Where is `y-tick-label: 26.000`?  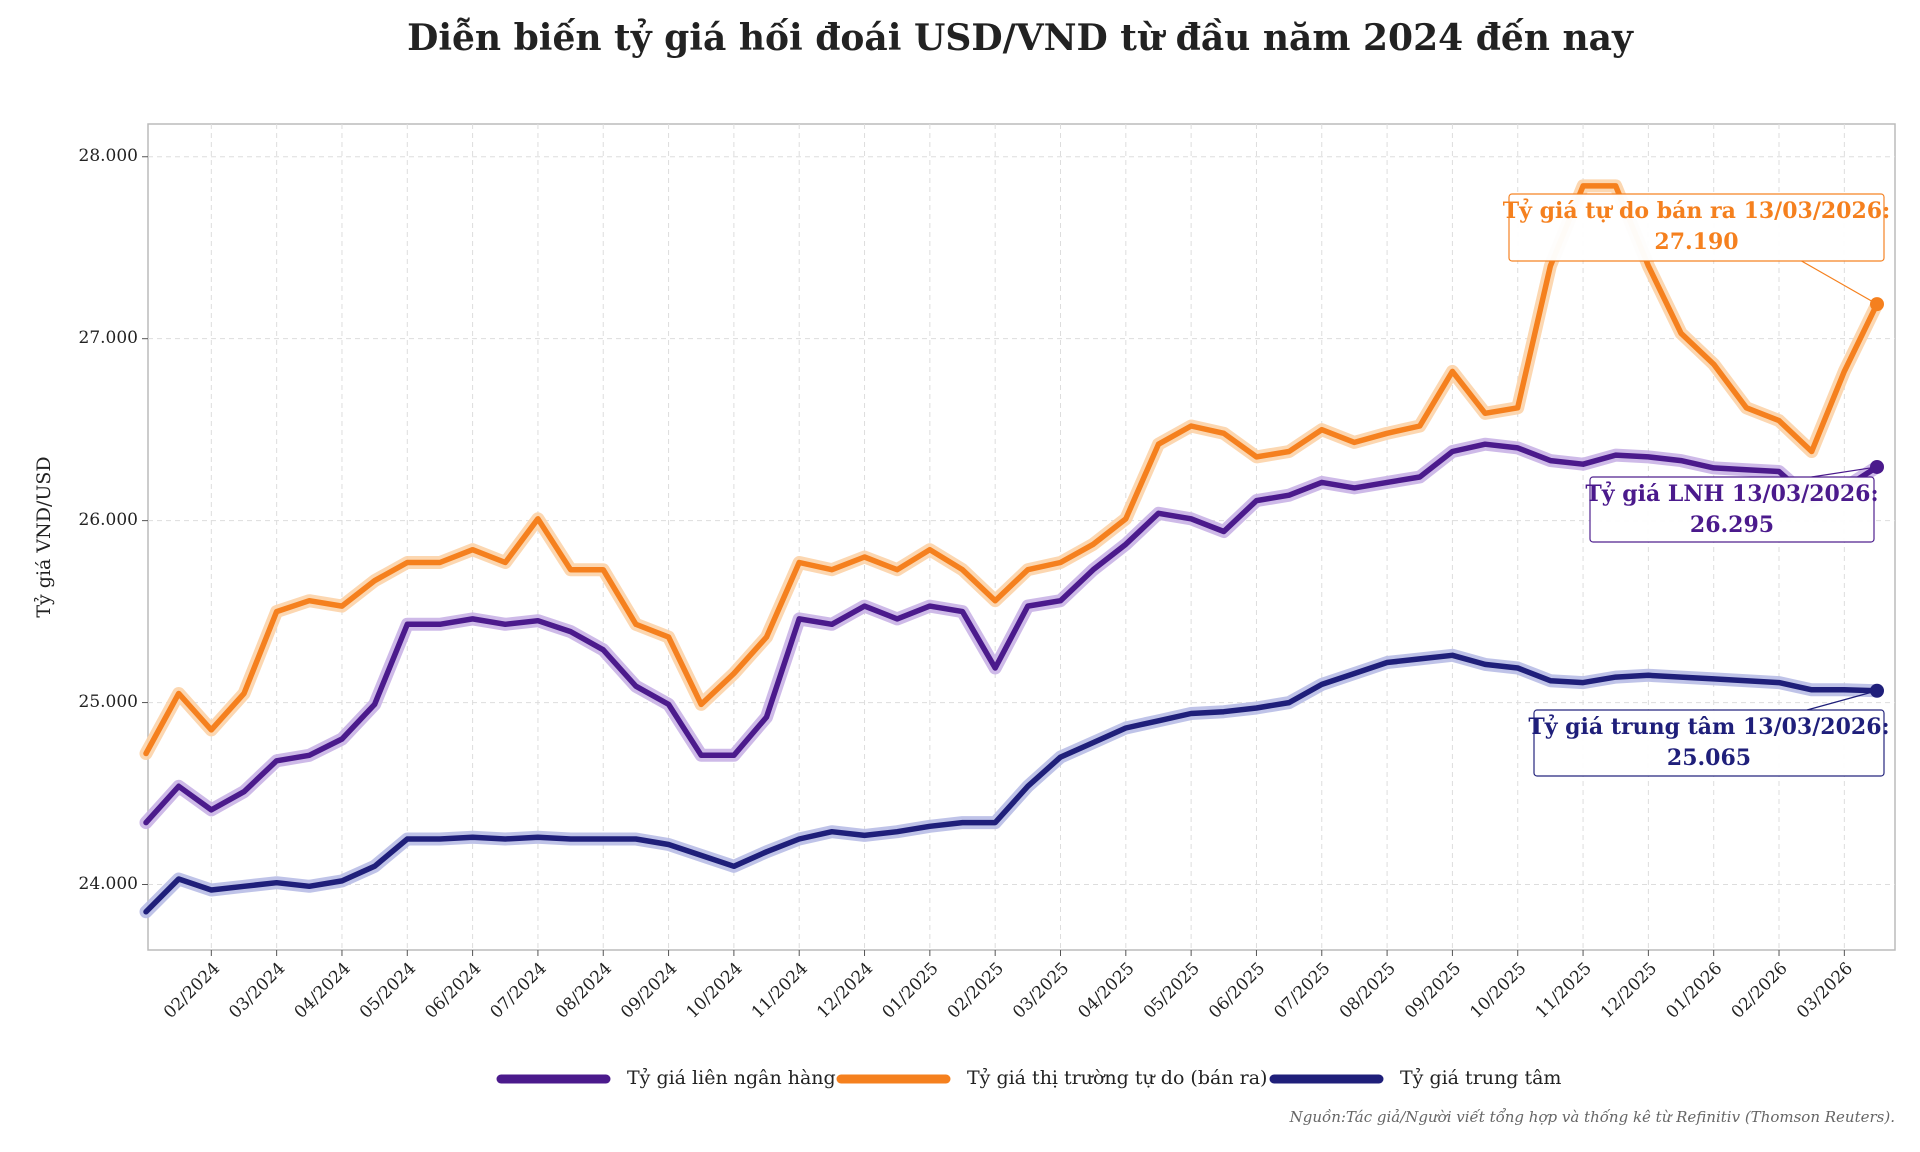 y-tick-label: 26.000 is located at coordinates (108, 520).